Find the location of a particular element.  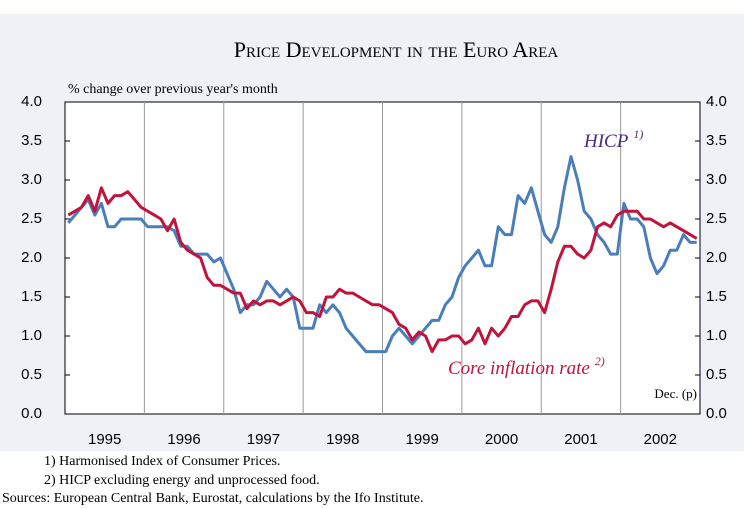

y2-tick-label: 0.0 is located at coordinates (716, 413).